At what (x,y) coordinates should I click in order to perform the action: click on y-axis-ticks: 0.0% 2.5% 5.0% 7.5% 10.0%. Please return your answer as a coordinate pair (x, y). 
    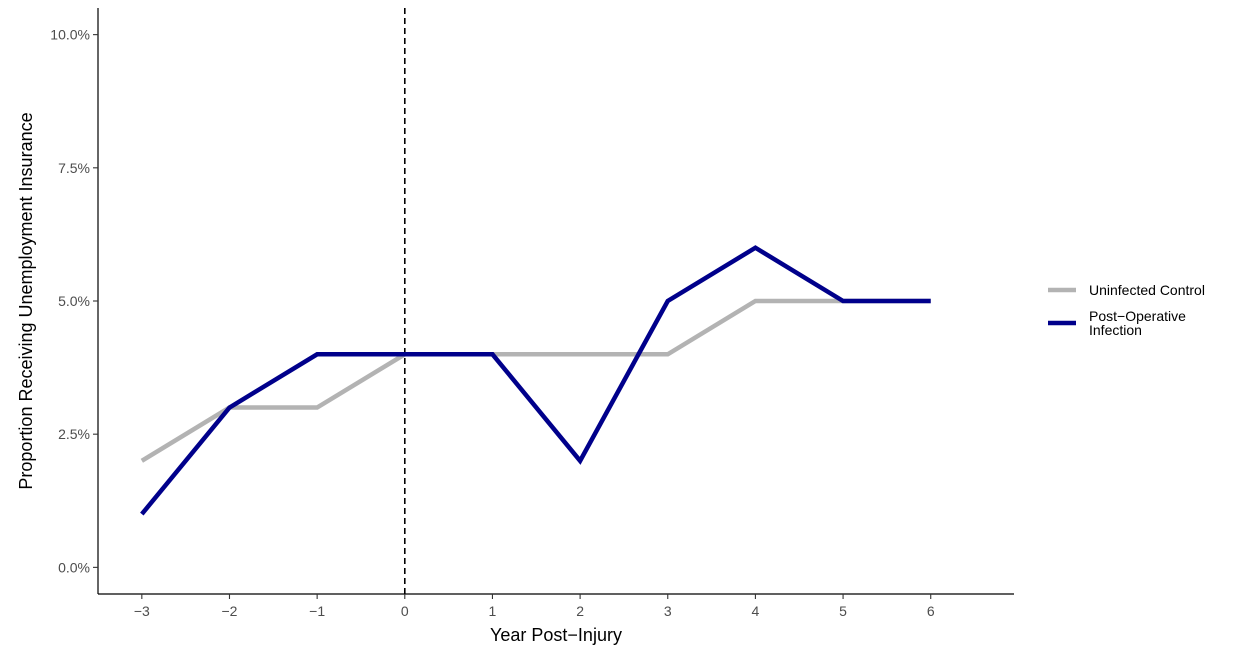
    Looking at the image, I should click on (74, 301).